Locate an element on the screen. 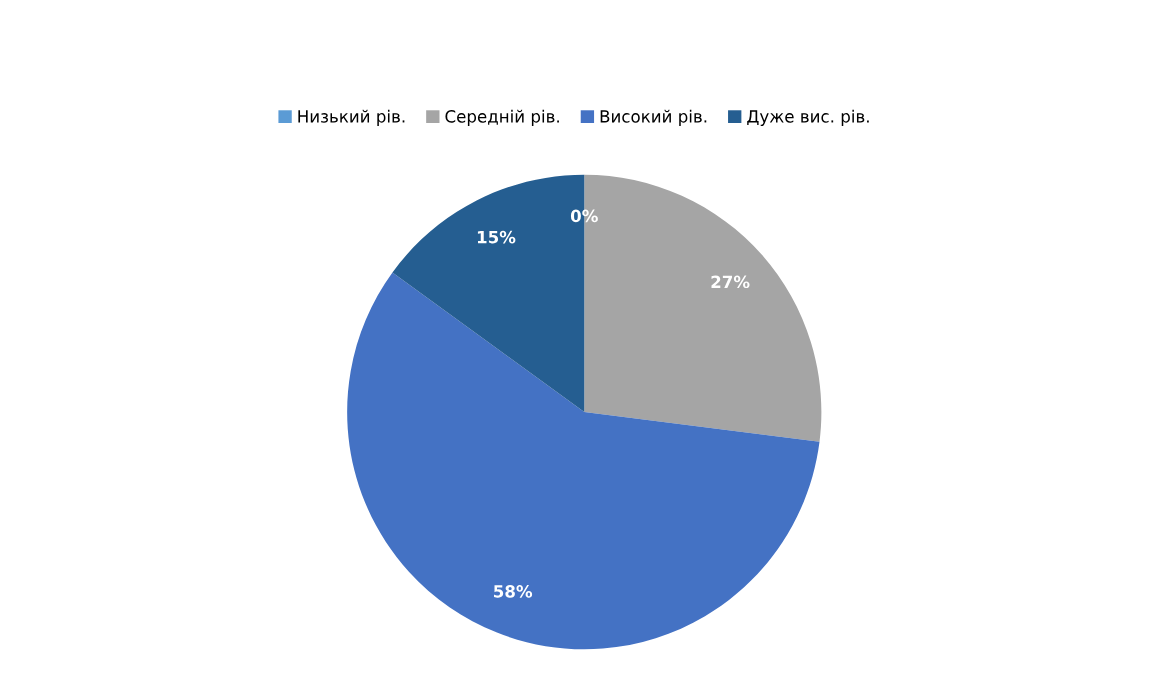  data-label: 27% is located at coordinates (730, 282).